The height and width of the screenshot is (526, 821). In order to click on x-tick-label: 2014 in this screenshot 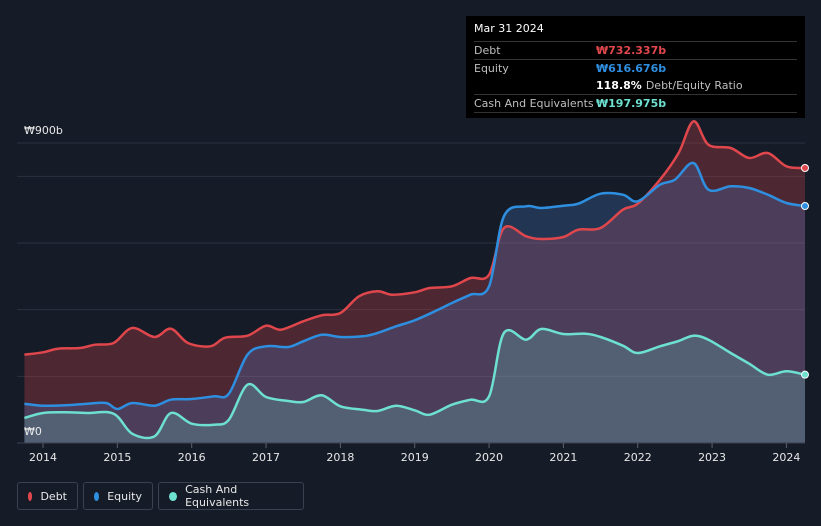, I will do `click(43, 457)`.